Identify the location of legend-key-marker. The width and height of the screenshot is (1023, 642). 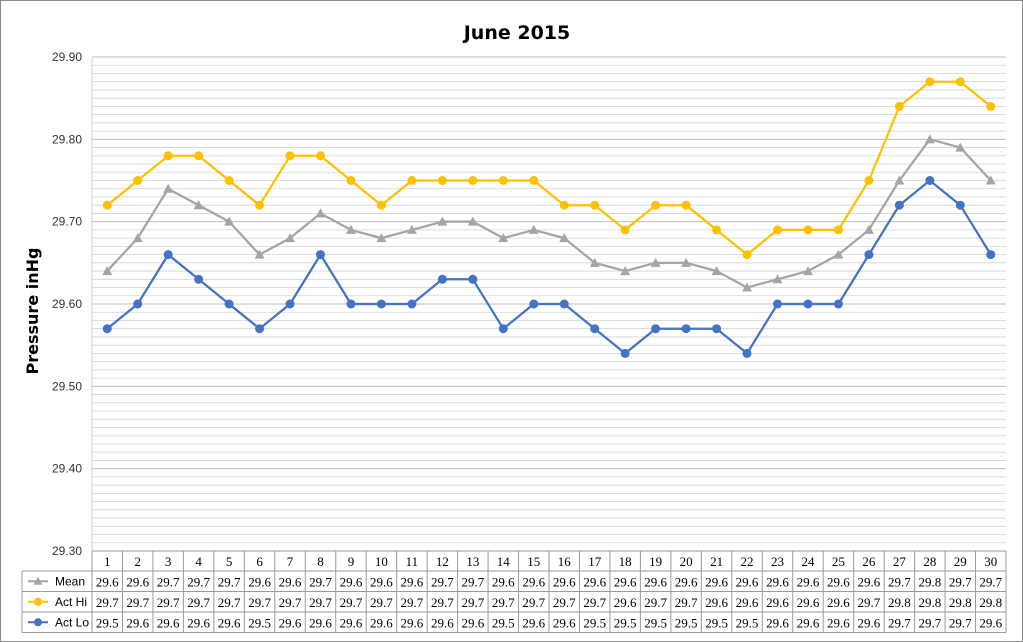
(38, 622).